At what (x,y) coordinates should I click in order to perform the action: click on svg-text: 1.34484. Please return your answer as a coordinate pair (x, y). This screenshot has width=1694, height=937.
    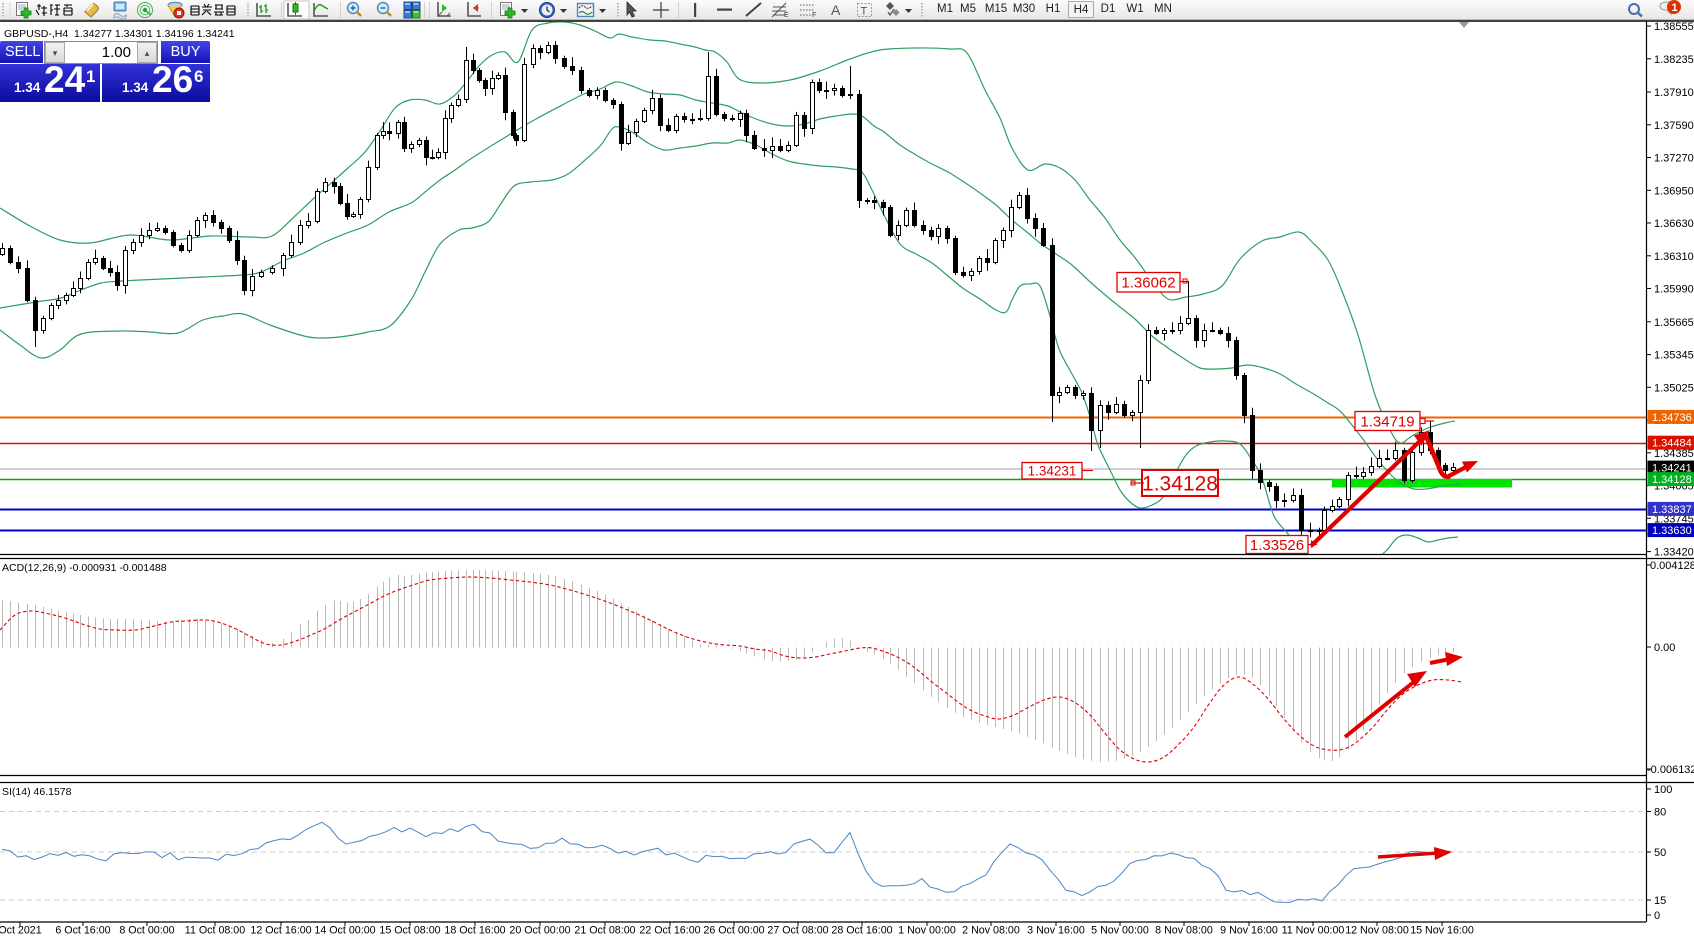
    Looking at the image, I should click on (1672, 444).